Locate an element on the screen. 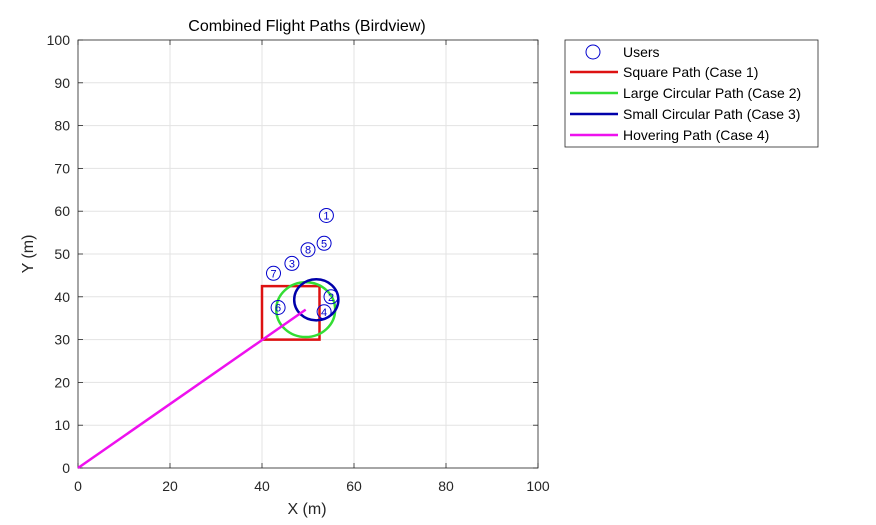 This screenshot has width=876, height=525. x-axis-title: X (m) is located at coordinates (306, 509).